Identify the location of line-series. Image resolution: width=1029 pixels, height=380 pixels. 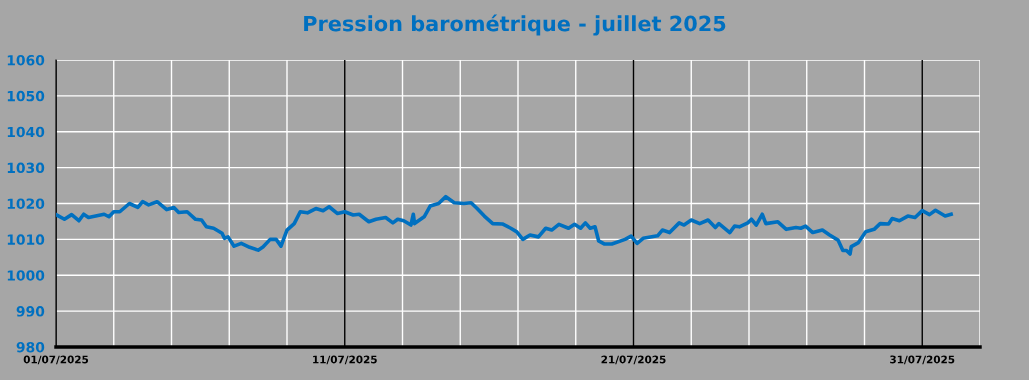
(504, 225).